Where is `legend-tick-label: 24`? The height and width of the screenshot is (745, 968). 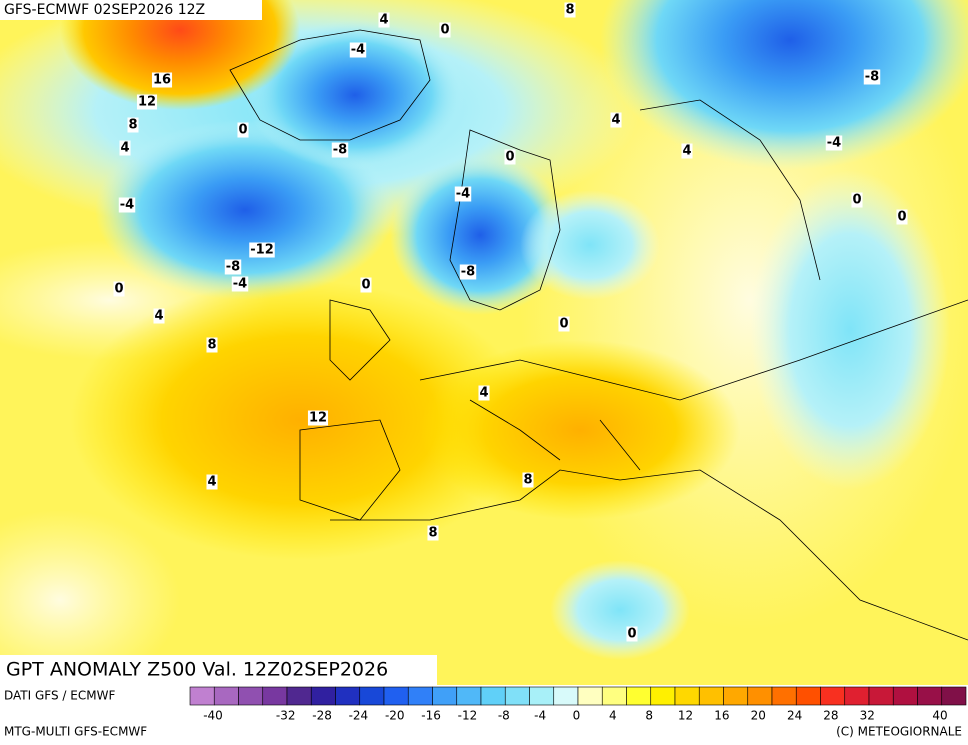 legend-tick-label: 24 is located at coordinates (794, 716).